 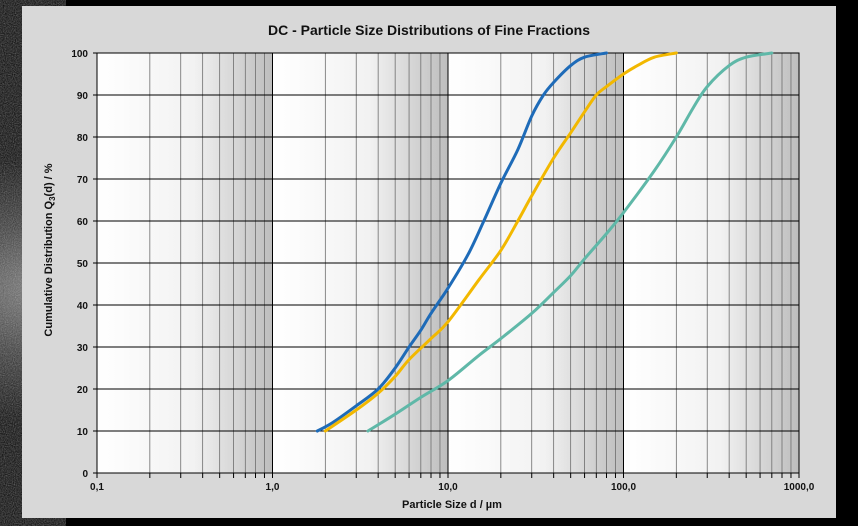 What do you see at coordinates (83, 306) in the screenshot?
I see `y-tick-label: 40` at bounding box center [83, 306].